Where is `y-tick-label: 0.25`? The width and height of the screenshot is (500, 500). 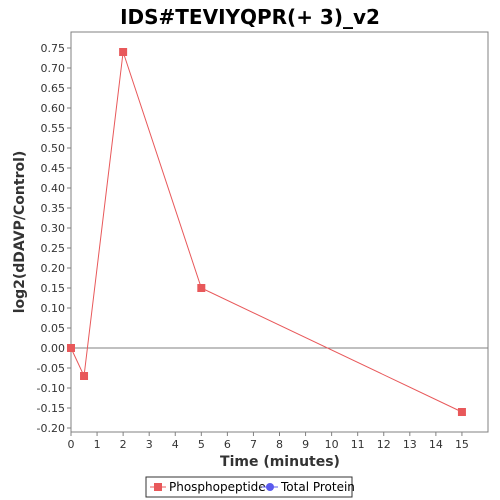
y-tick-label: 0.25 is located at coordinates (53, 248).